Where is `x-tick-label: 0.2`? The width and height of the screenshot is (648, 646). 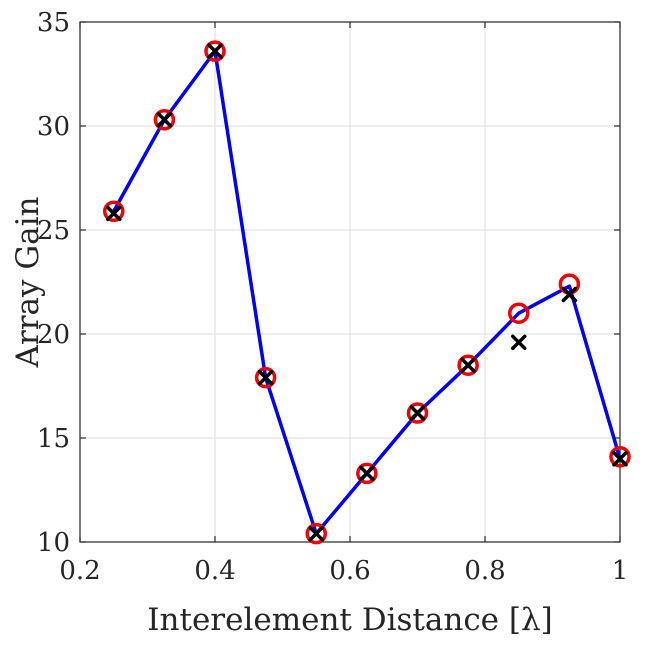
x-tick-label: 0.2 is located at coordinates (79, 571).